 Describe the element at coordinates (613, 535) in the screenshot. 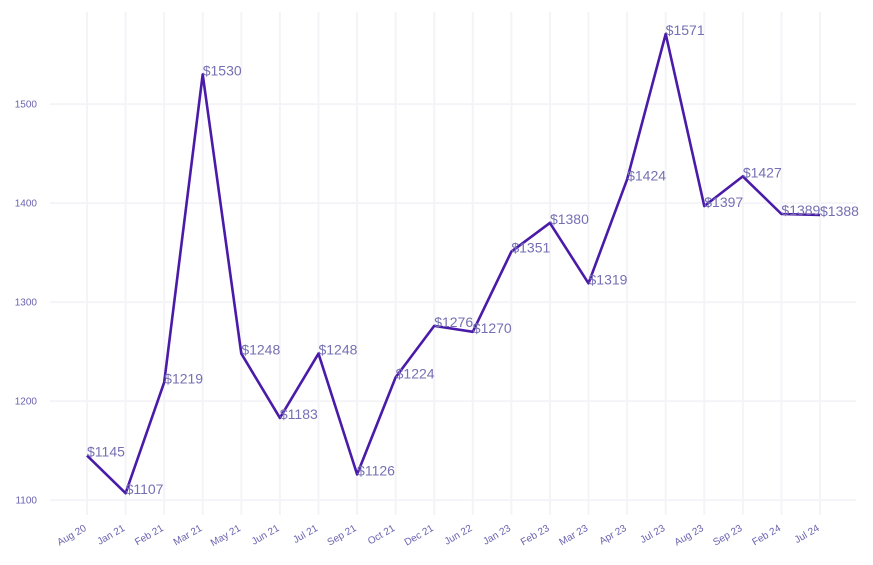

I see `x-tick-label: Apr 23` at that location.